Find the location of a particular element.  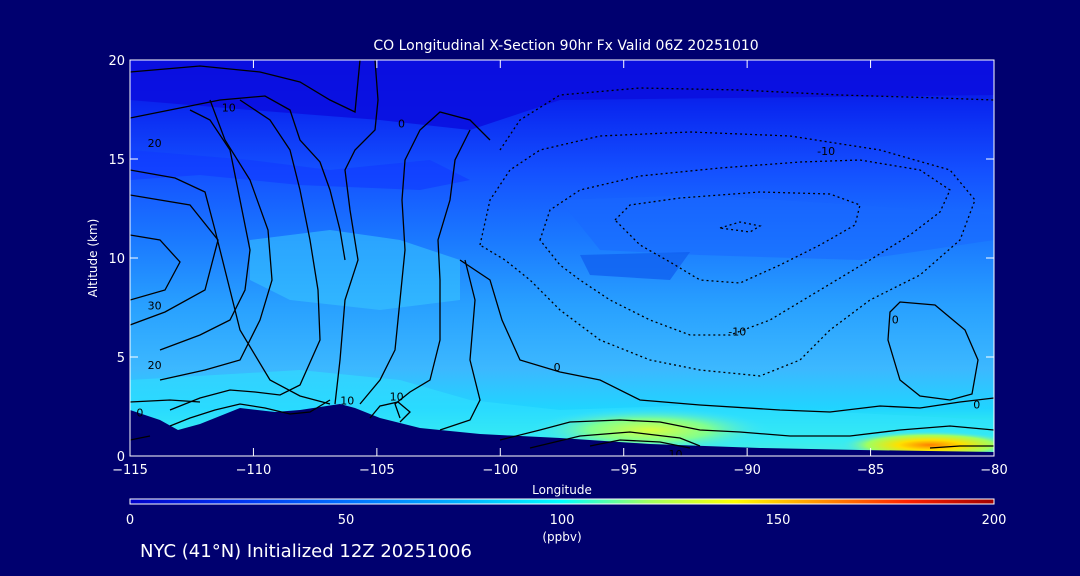

colorbar-tick-label: 50 is located at coordinates (346, 520).